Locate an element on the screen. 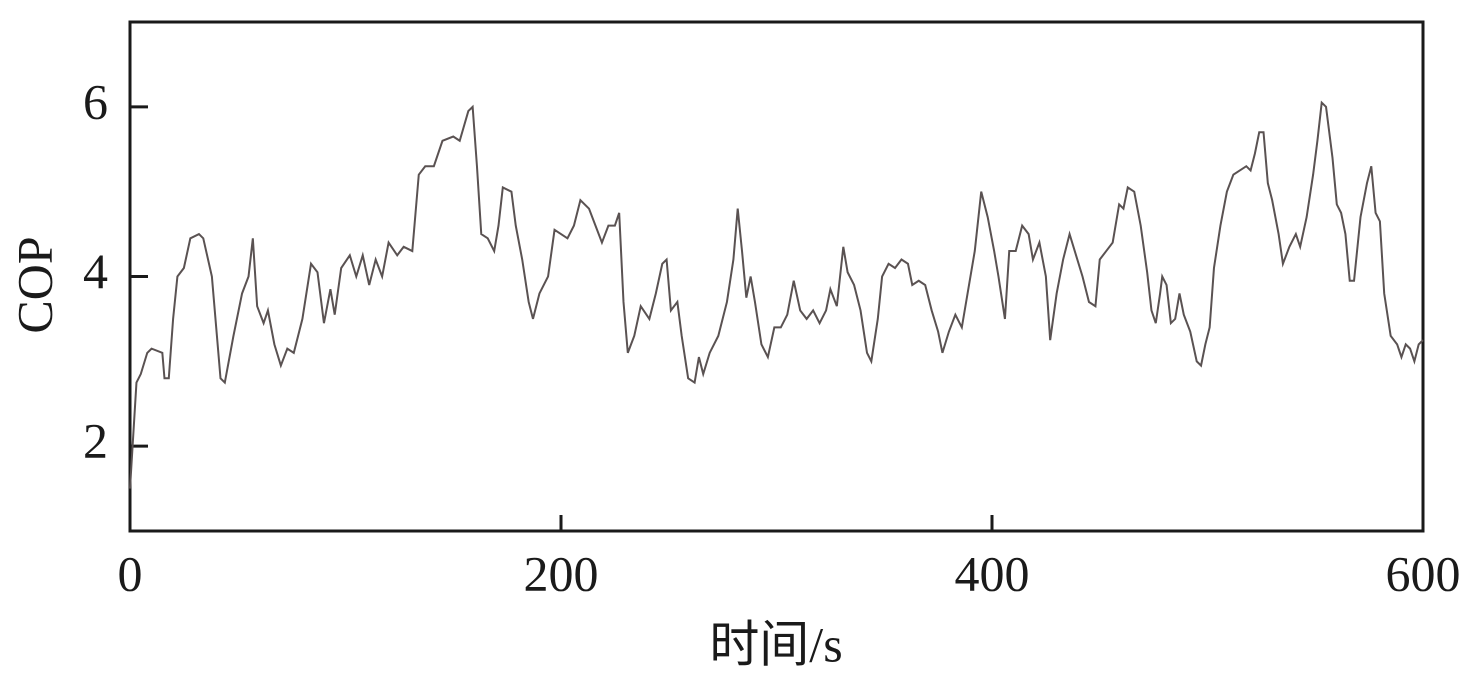  y-tick-label: 2 is located at coordinates (95, 441).